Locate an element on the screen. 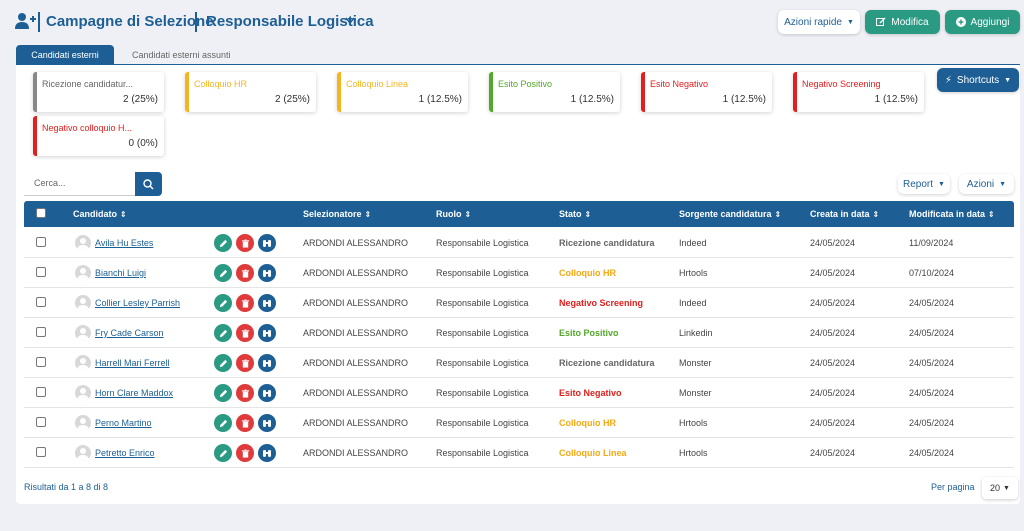  header-stato: Stato ⇕ is located at coordinates (575, 214).